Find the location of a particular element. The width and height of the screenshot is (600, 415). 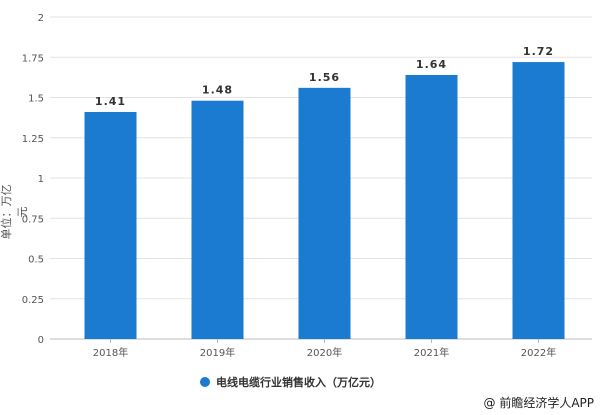

x-tick-label: 2021年 is located at coordinates (431, 352).